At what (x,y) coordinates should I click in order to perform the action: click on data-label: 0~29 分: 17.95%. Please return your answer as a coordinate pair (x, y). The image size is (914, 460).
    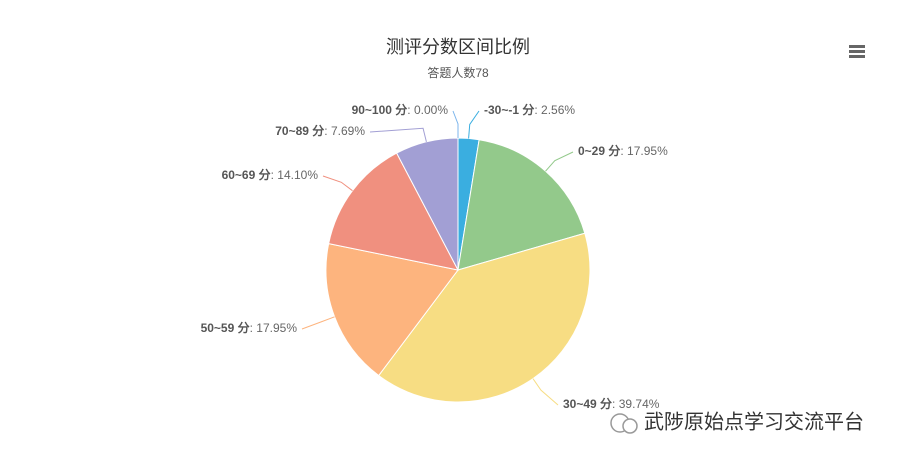
    Looking at the image, I should click on (623, 150).